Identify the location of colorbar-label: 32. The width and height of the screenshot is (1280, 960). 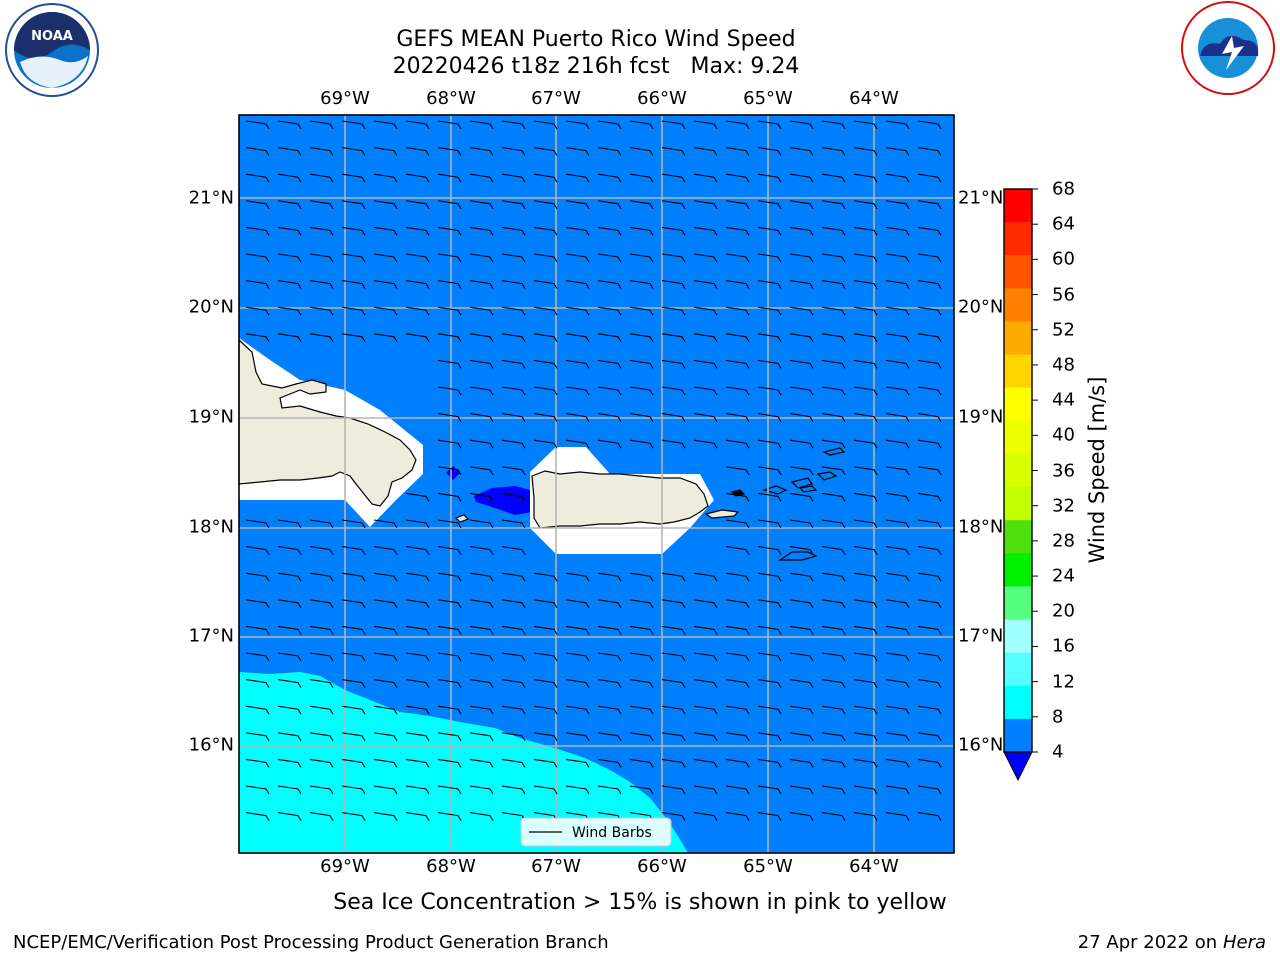
(1063, 506).